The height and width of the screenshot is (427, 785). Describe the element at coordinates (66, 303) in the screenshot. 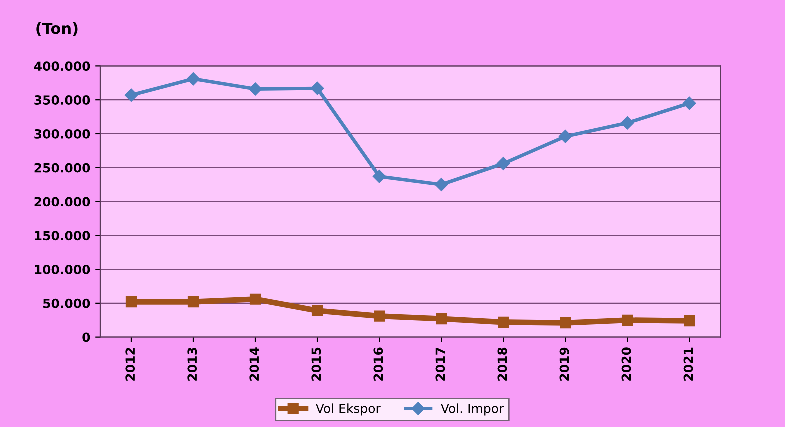

I see `y-tick-label: 50.000` at that location.